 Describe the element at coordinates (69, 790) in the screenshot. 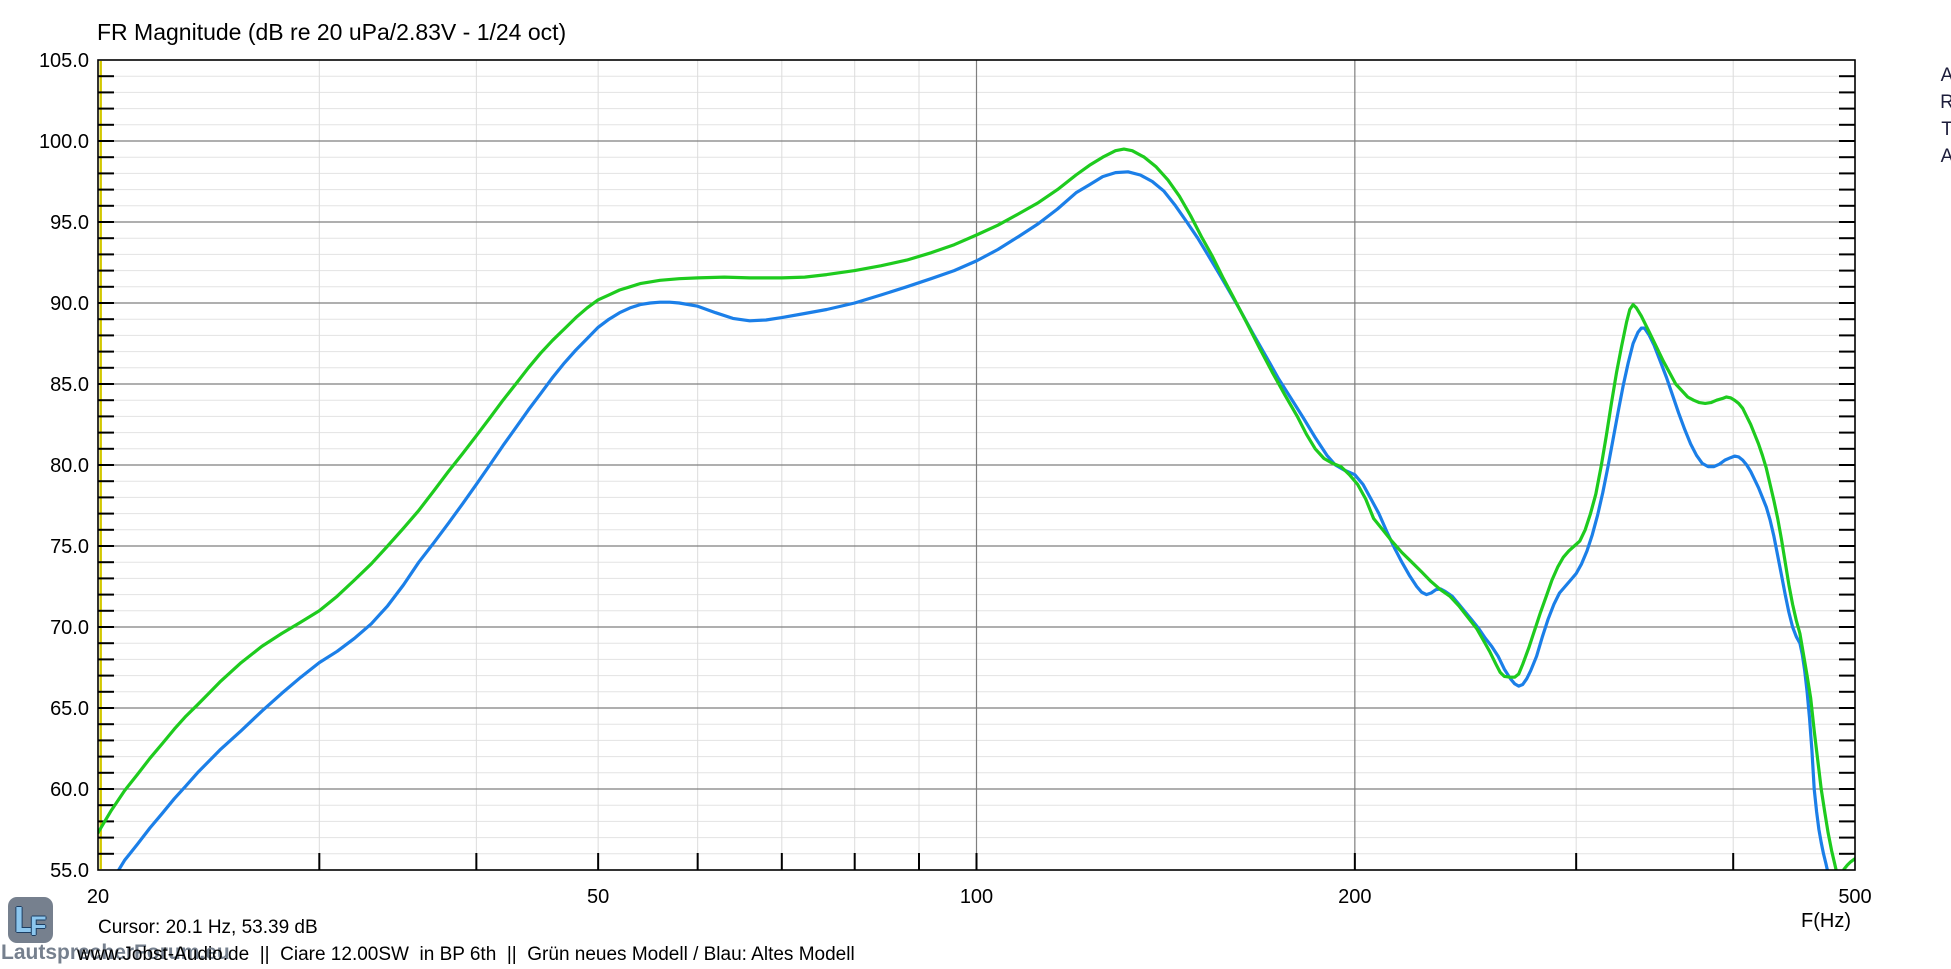

I see `y-axis-label: 60.0` at that location.